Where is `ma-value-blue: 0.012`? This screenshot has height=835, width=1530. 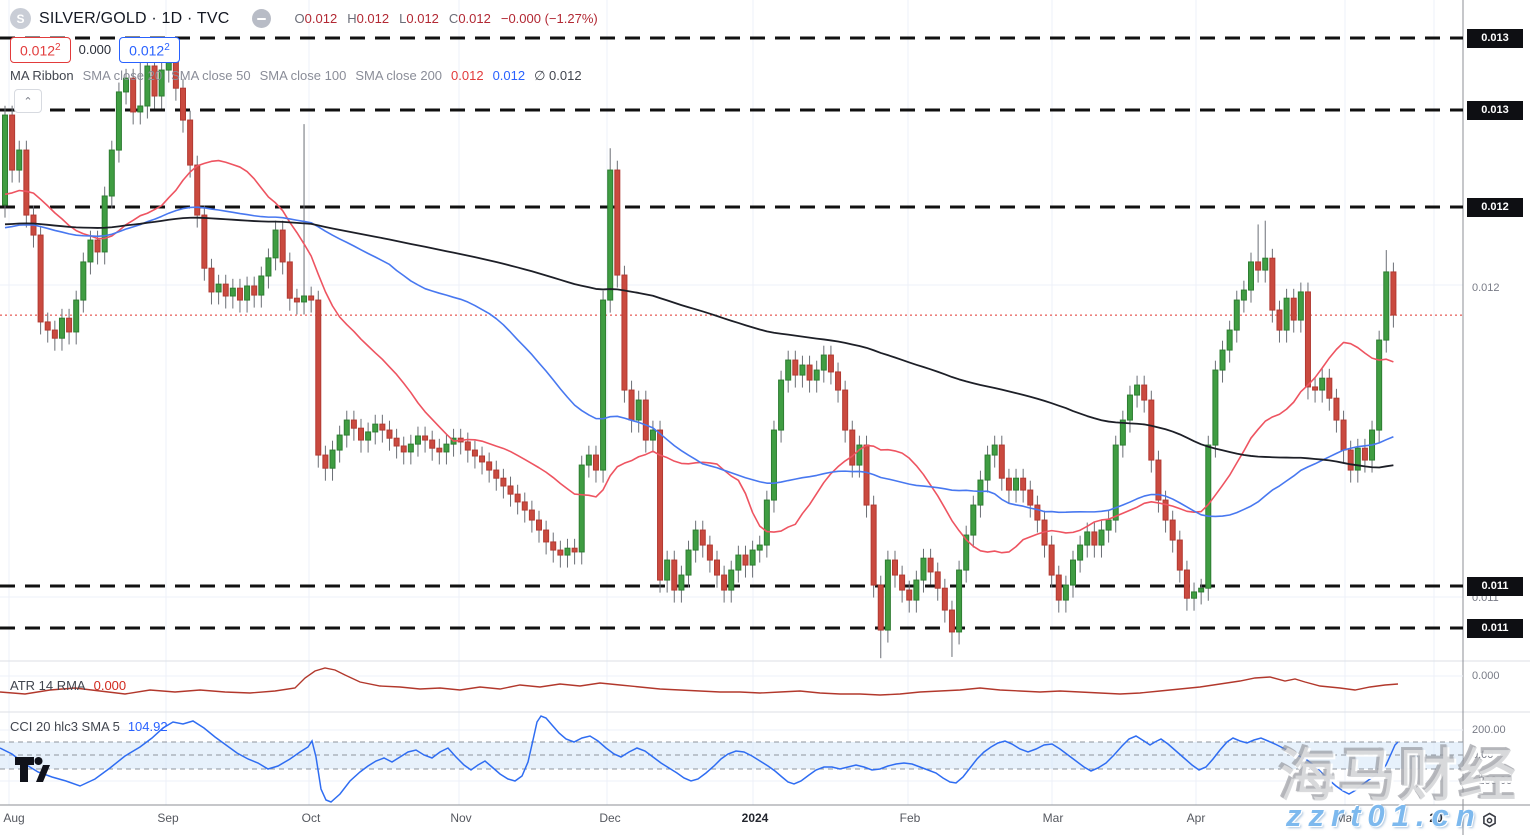 ma-value-blue: 0.012 is located at coordinates (509, 75).